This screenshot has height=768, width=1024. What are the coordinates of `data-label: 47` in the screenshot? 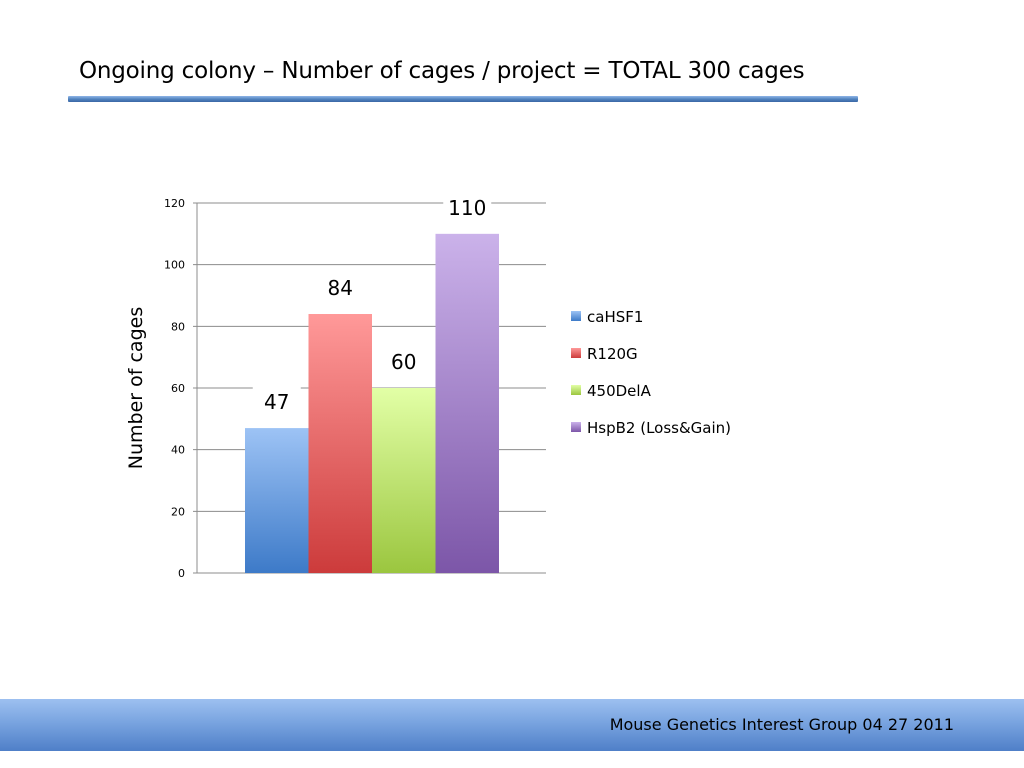 It's located at (276, 402).